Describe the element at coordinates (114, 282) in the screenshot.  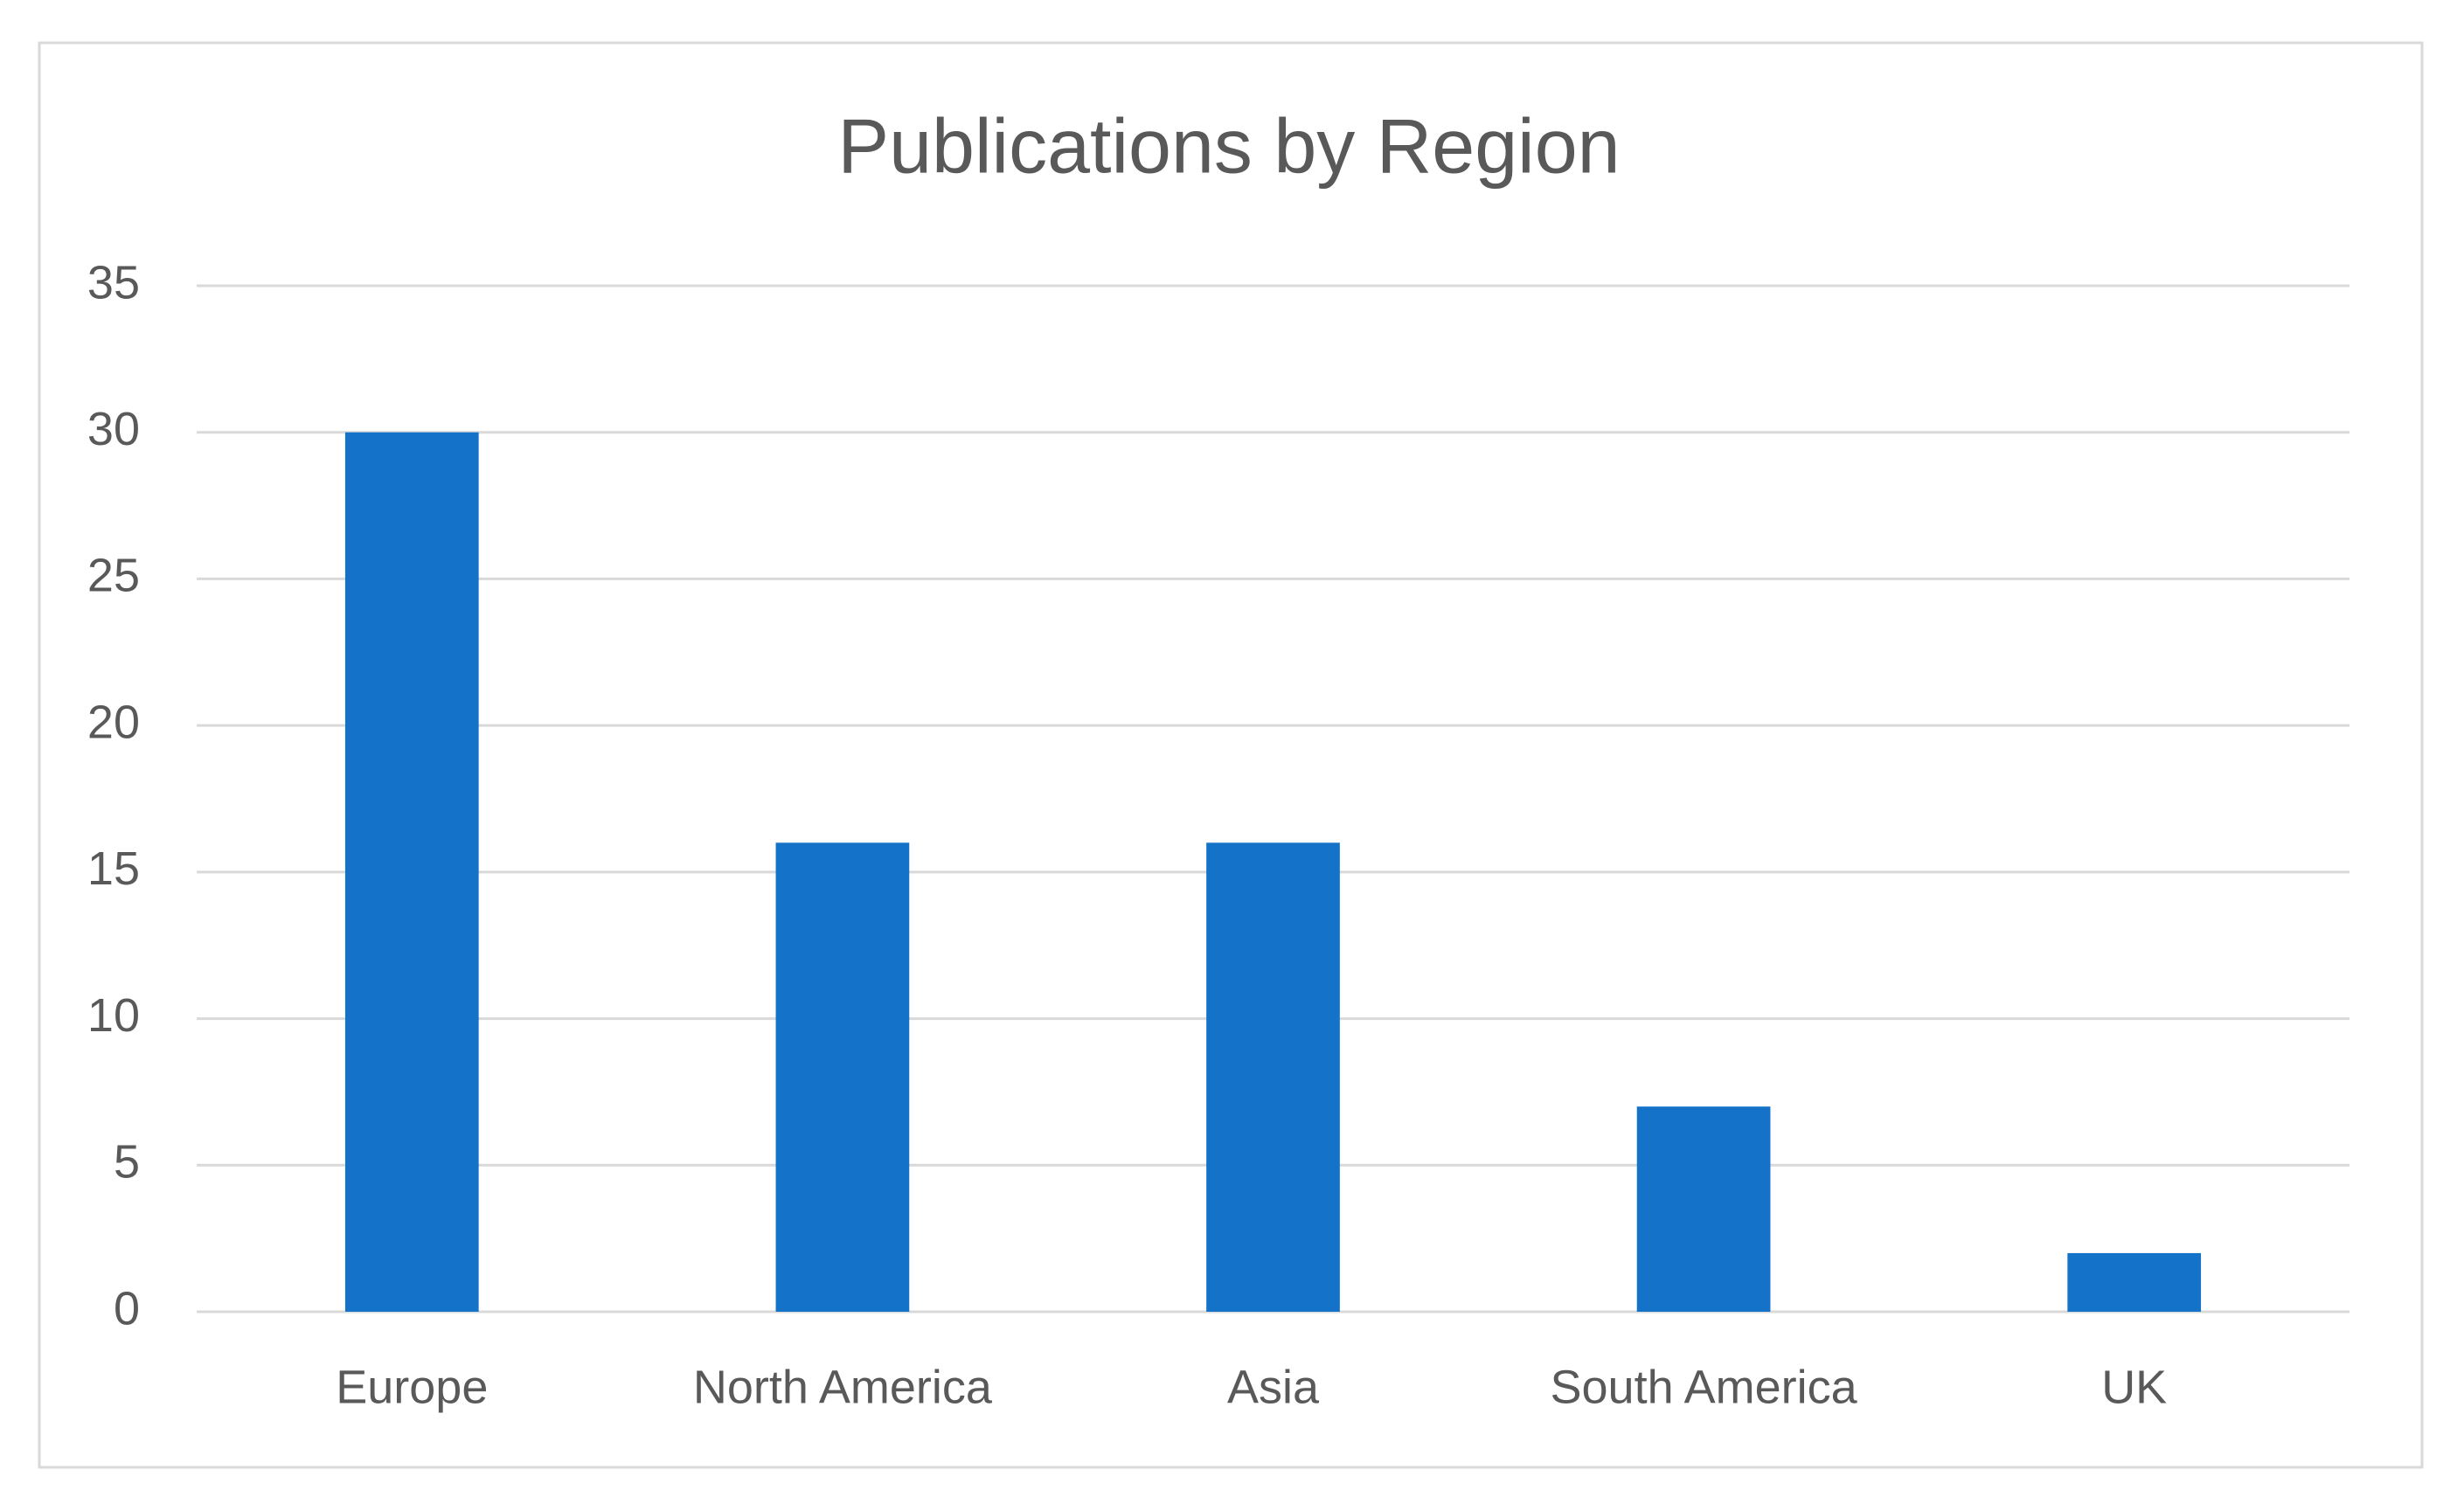
I see `y-tick-label: 35` at that location.